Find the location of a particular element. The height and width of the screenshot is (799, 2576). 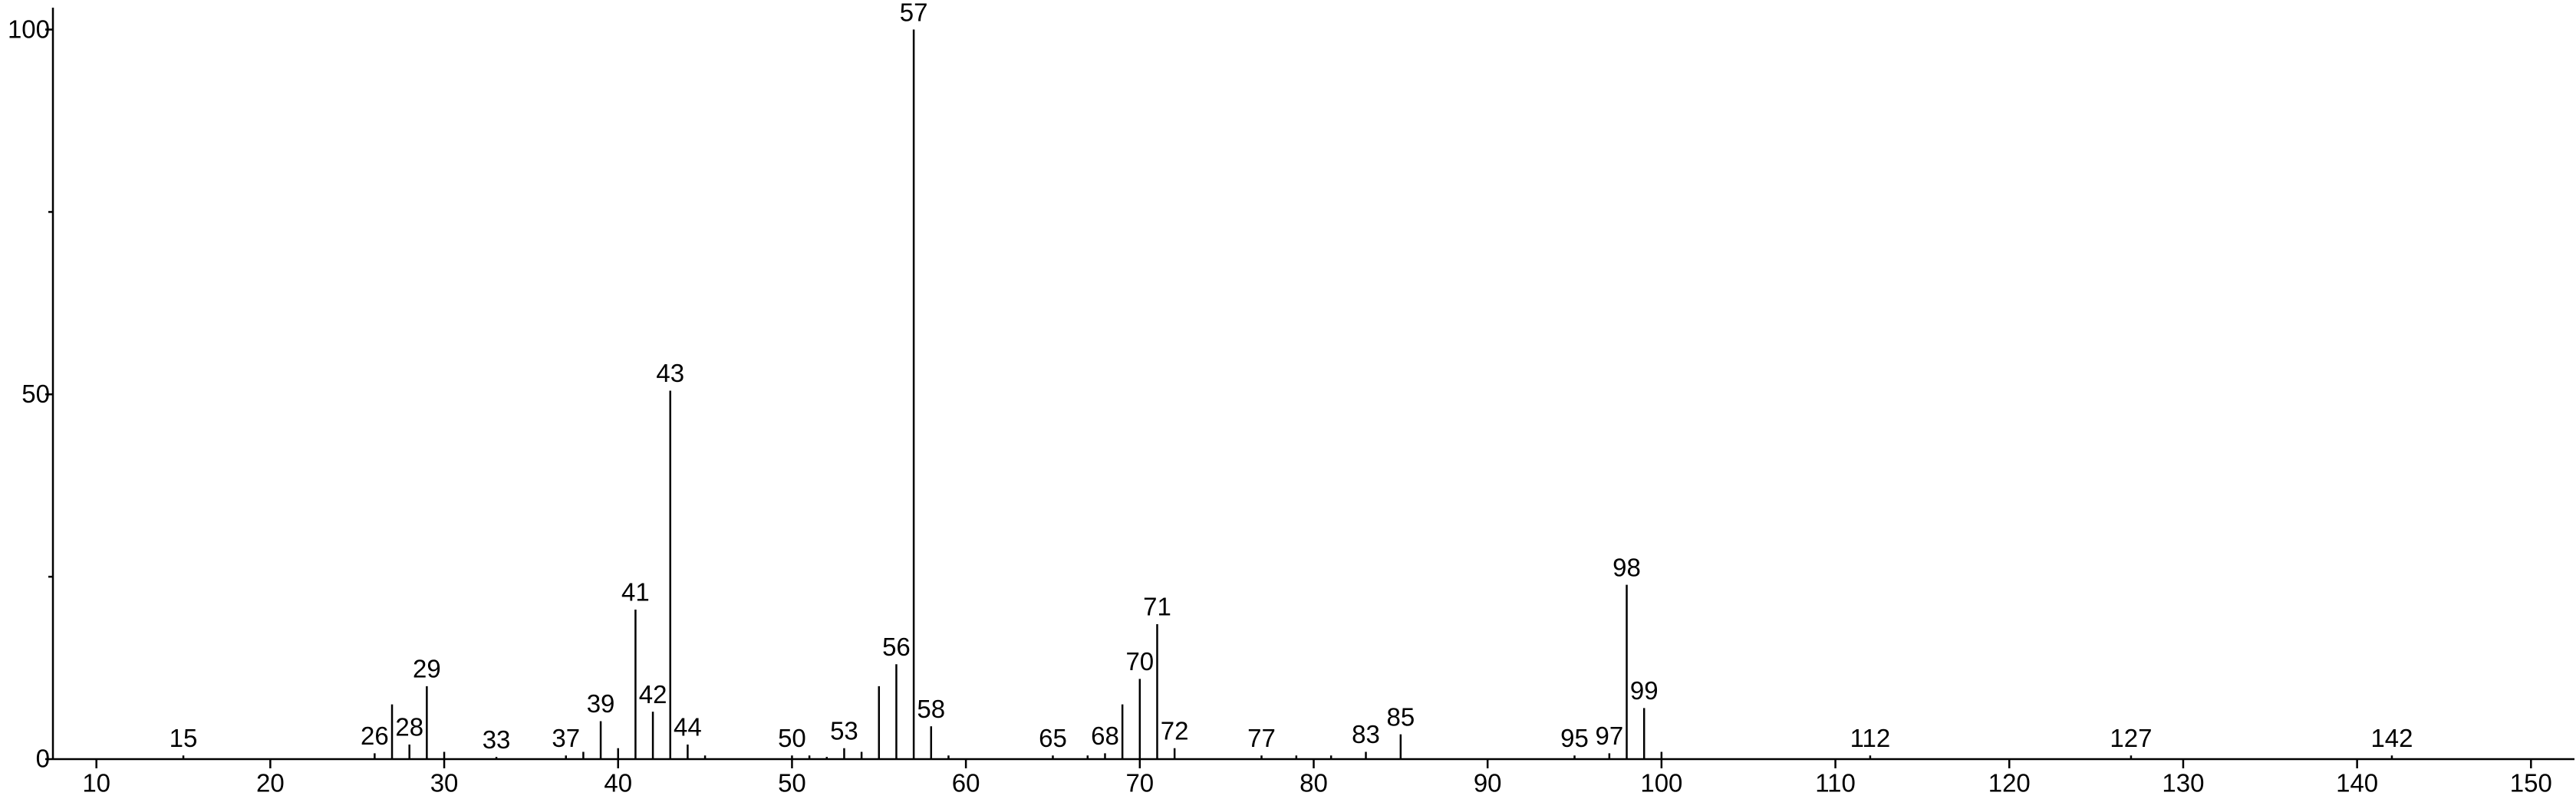

peak-label: 26 is located at coordinates (375, 736).